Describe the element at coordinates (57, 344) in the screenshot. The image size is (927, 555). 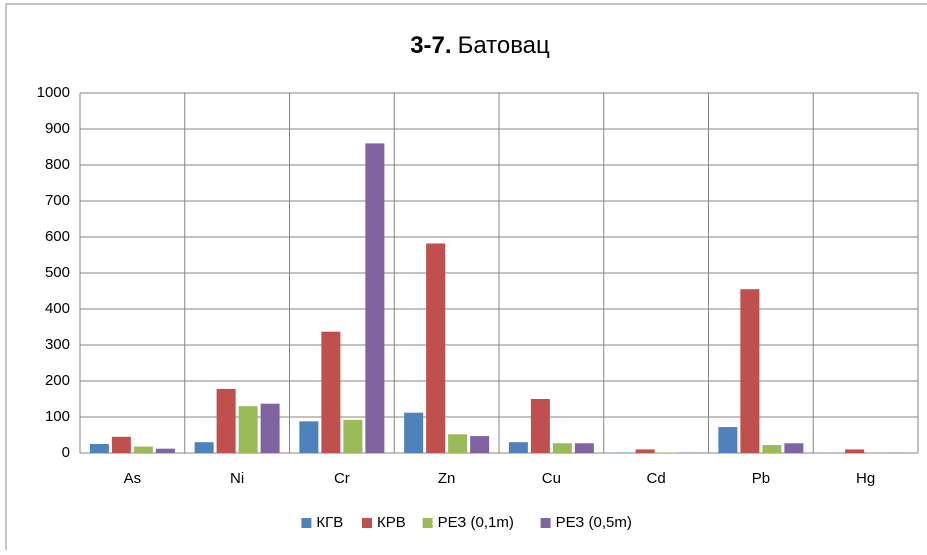
I see `y-tick-label: 300` at that location.